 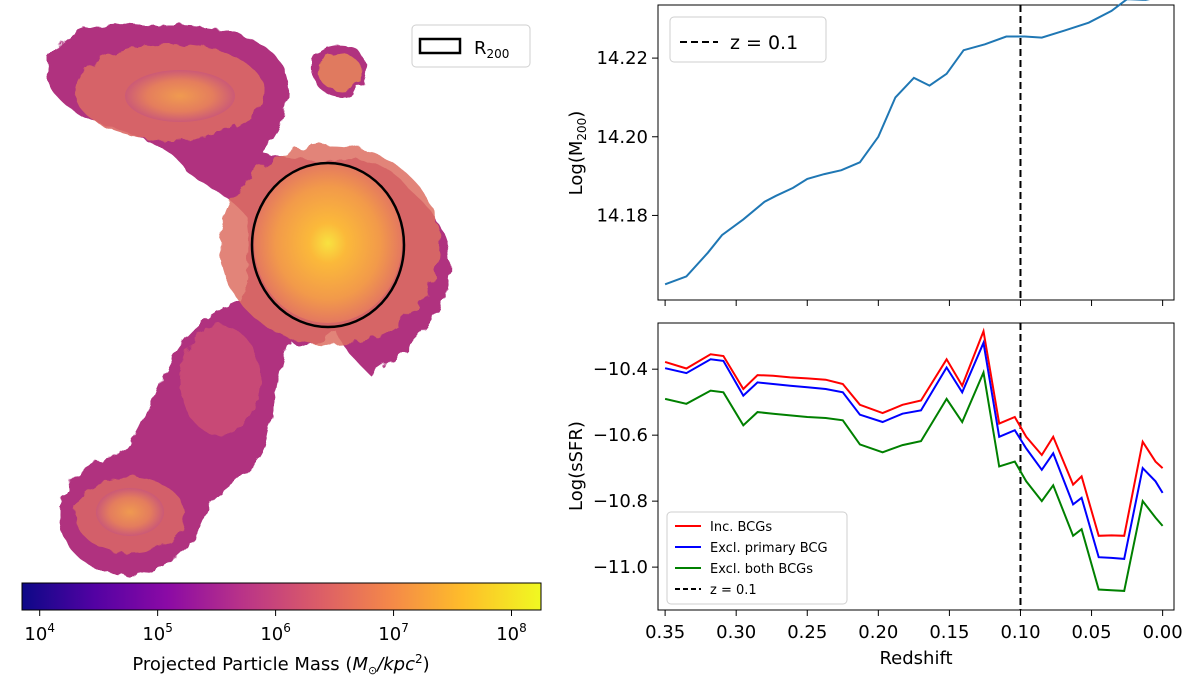 What do you see at coordinates (577, 153) in the screenshot?
I see `m200-y-label: Log(M200)` at bounding box center [577, 153].